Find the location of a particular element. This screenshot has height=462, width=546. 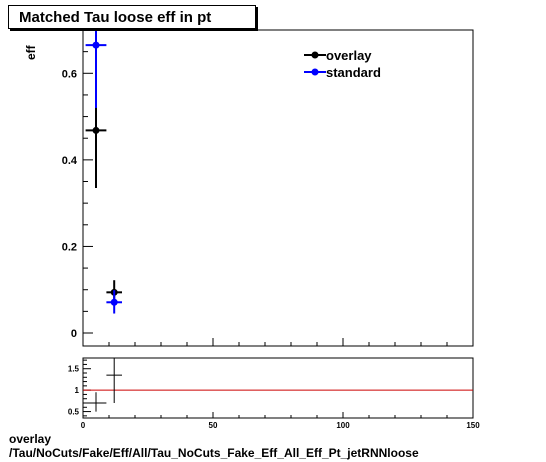

y-tick-label: 0.4 is located at coordinates (70, 161).